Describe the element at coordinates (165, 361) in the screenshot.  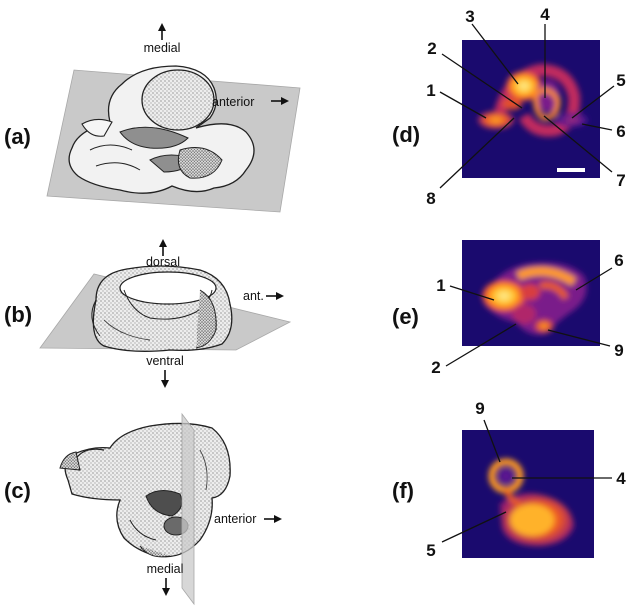
I see `direction-label-ventral: ventral` at that location.